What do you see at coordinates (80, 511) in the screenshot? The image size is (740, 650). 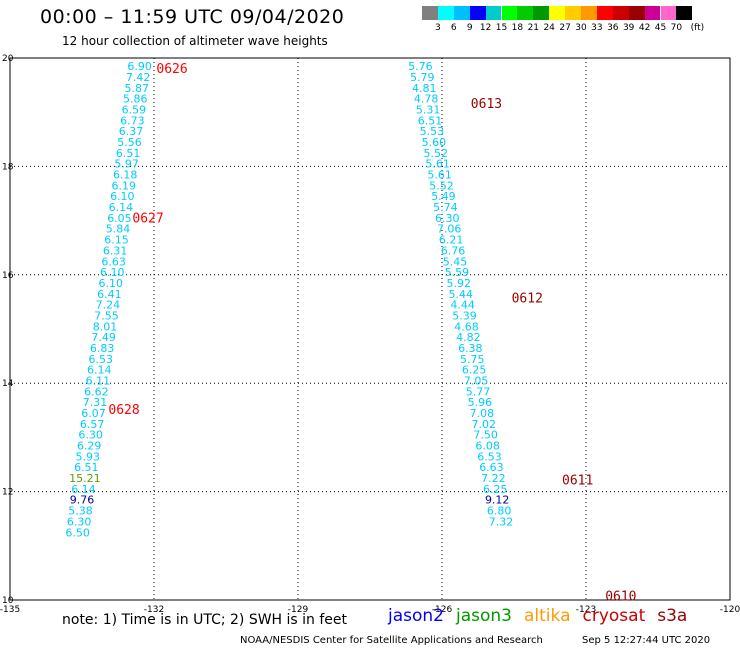 I see `wave-height-value: 5.38` at bounding box center [80, 511].